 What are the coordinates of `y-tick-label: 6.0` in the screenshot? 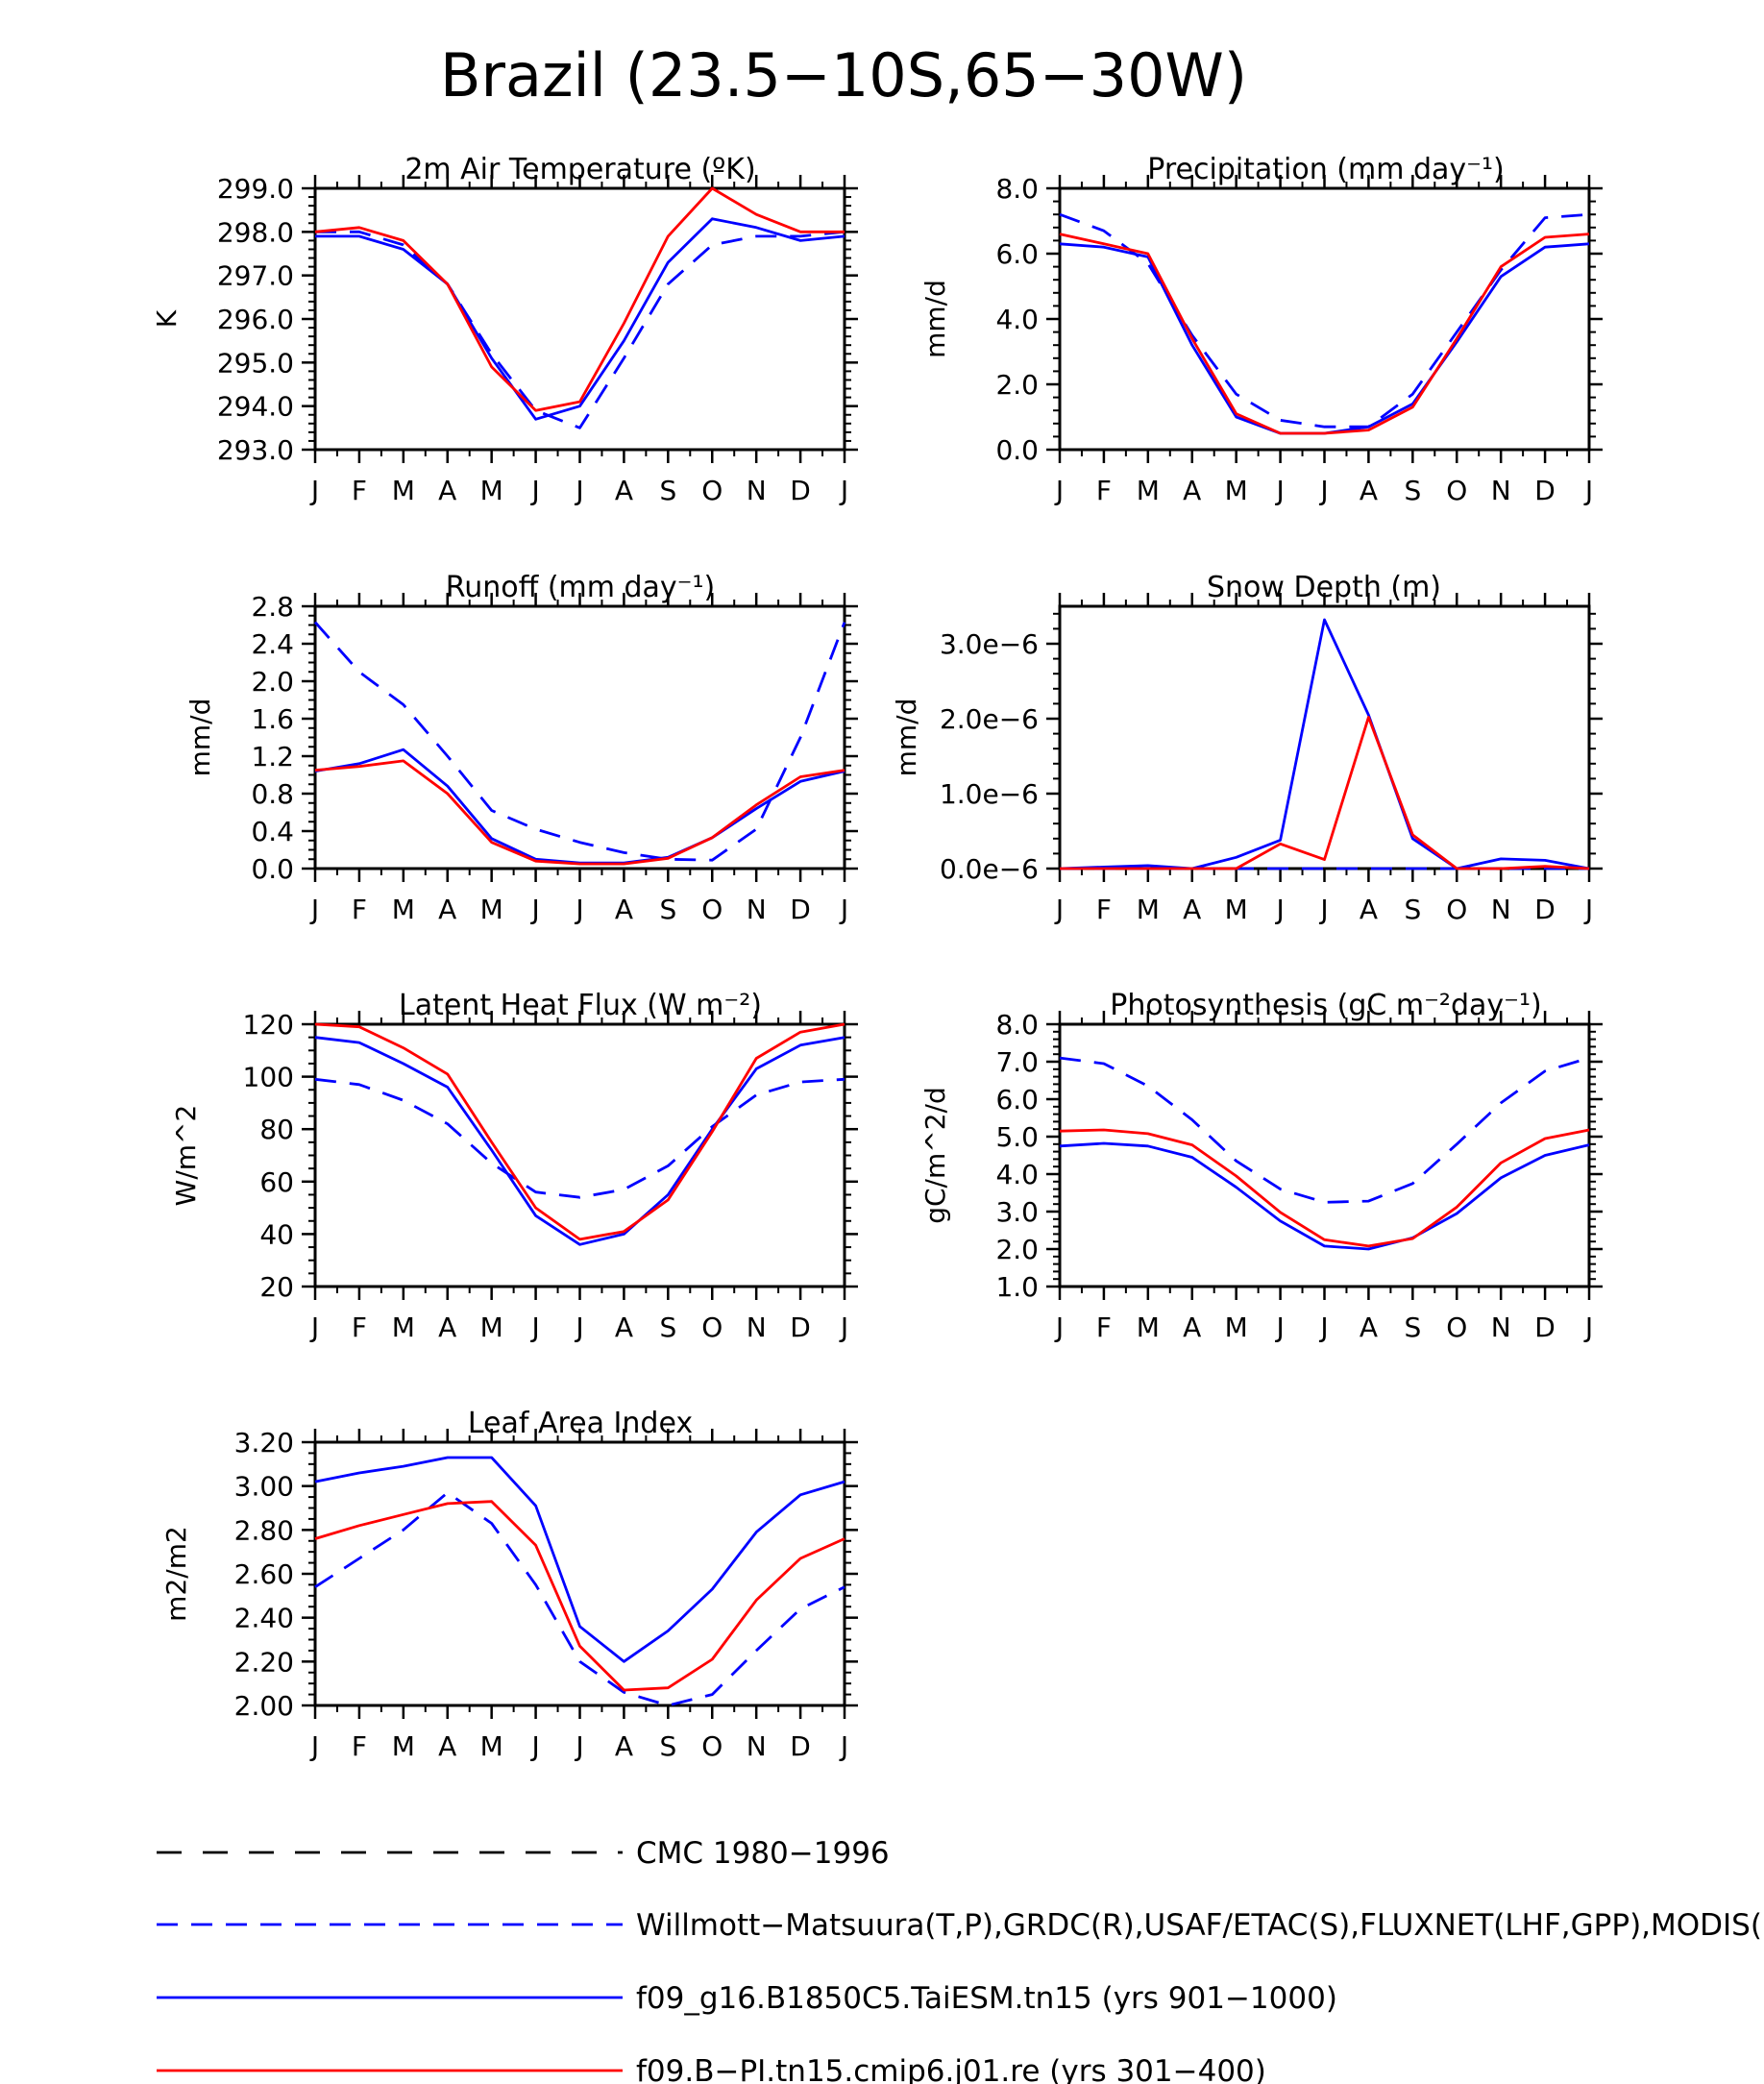 It's located at (1017, 254).